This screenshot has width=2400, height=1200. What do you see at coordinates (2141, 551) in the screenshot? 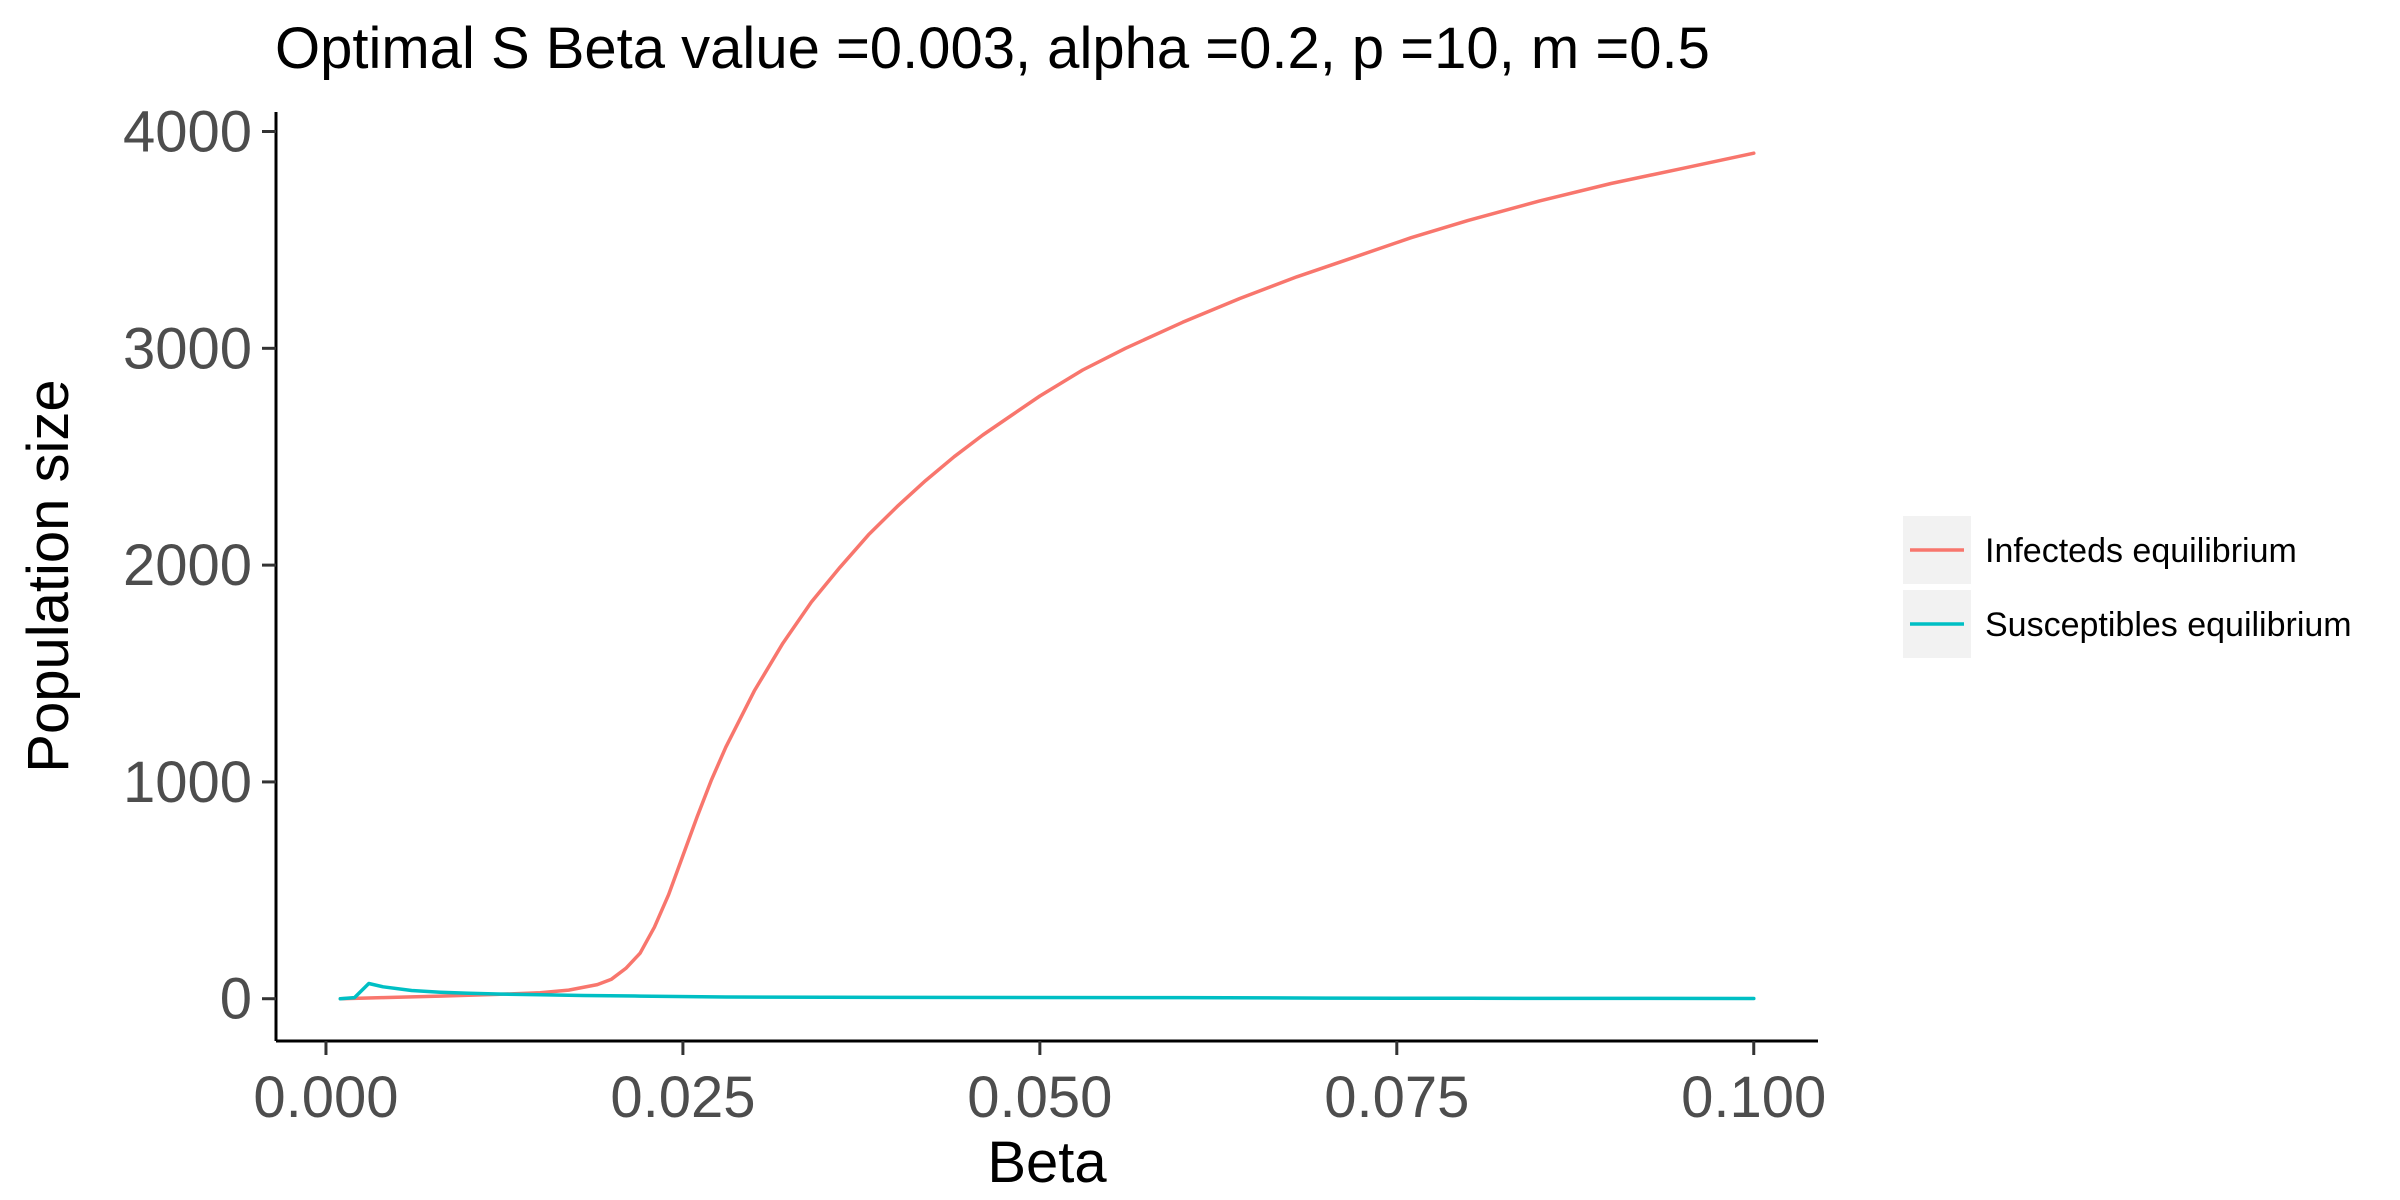
I see `legend-label: Infecteds equilibrium` at bounding box center [2141, 551].